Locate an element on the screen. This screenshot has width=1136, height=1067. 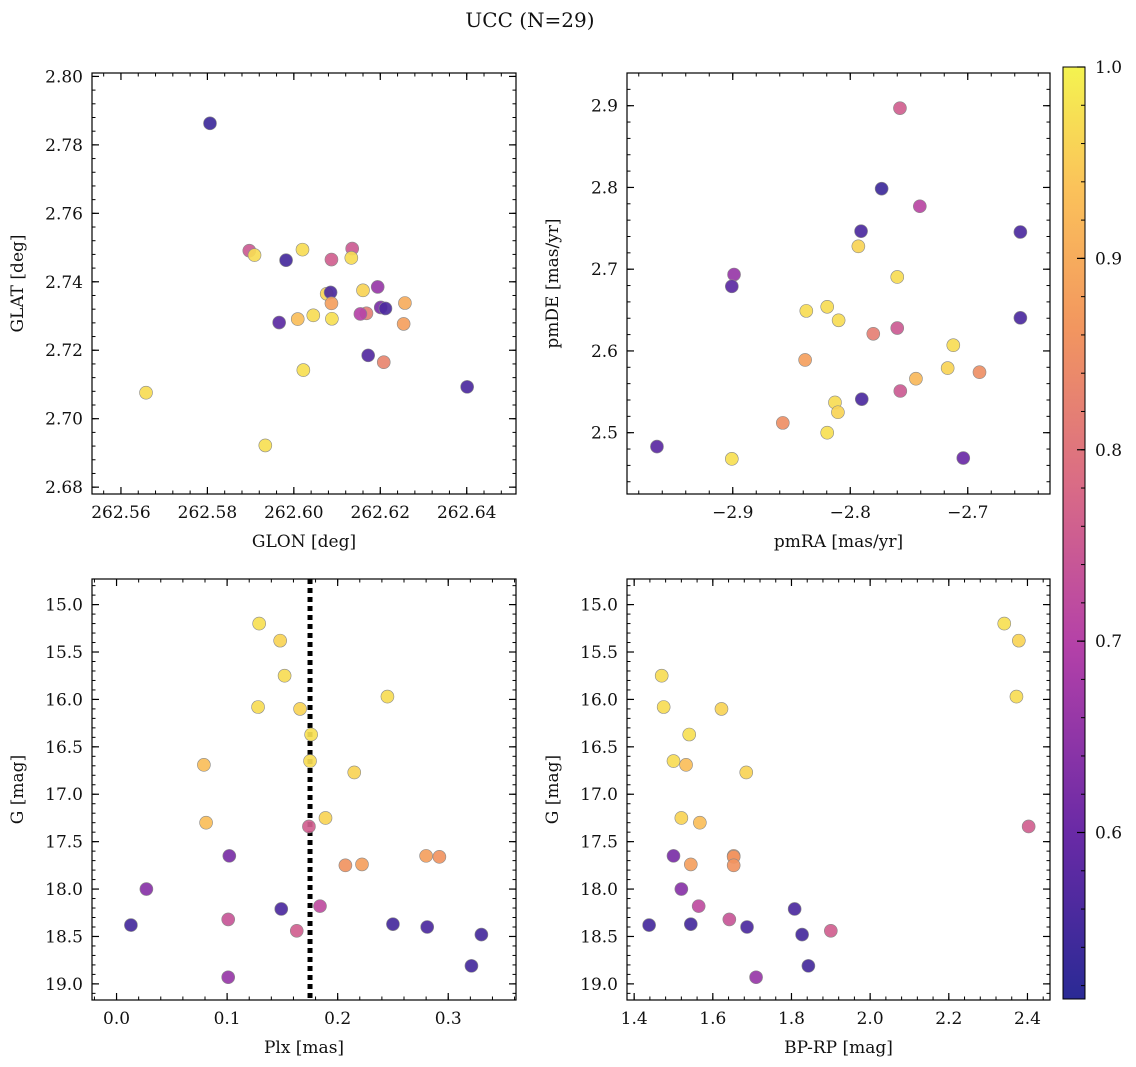
y-tick-label: 2.5 is located at coordinates (604, 434).